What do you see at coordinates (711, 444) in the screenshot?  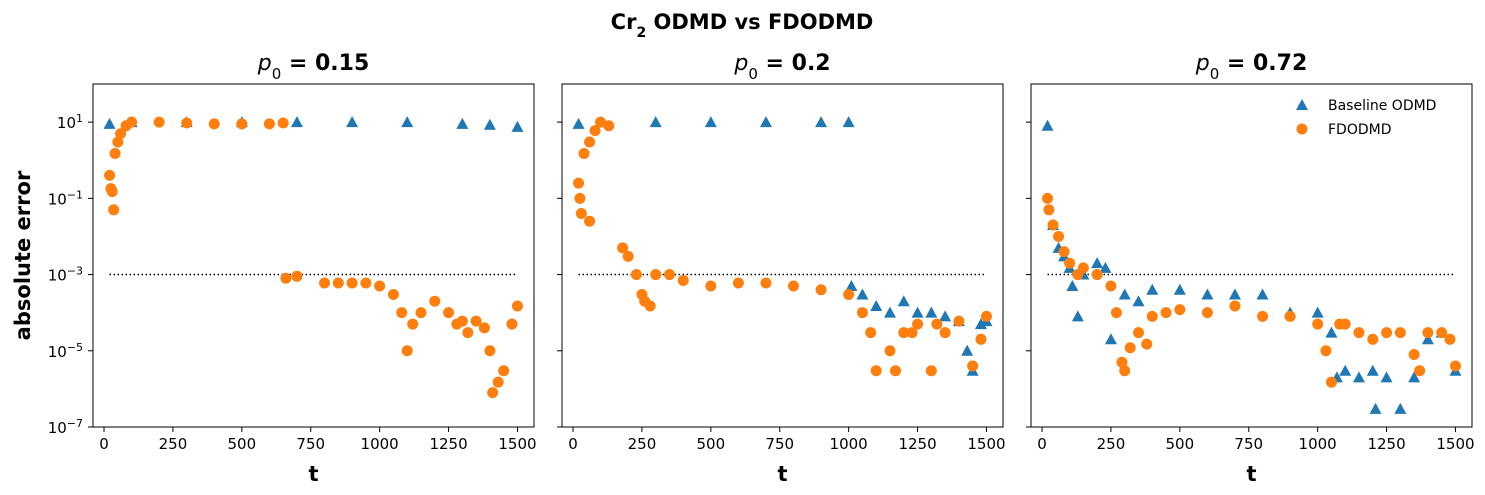 I see `x-tick-label: 500` at bounding box center [711, 444].